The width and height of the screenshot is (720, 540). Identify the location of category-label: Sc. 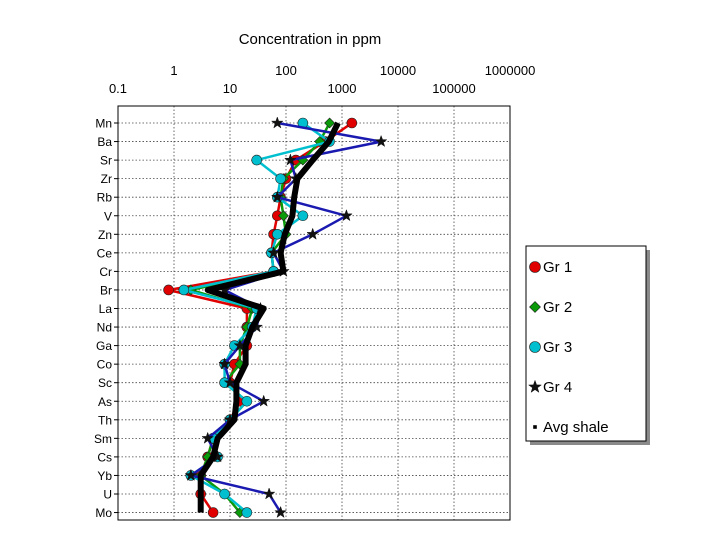
(105, 383).